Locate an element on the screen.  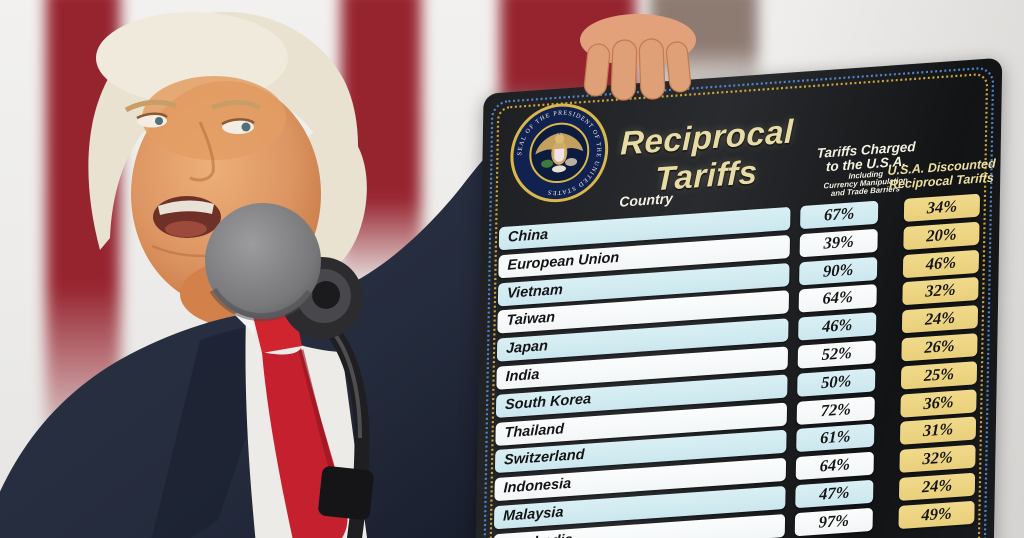
right-eye is located at coordinates (238, 126).